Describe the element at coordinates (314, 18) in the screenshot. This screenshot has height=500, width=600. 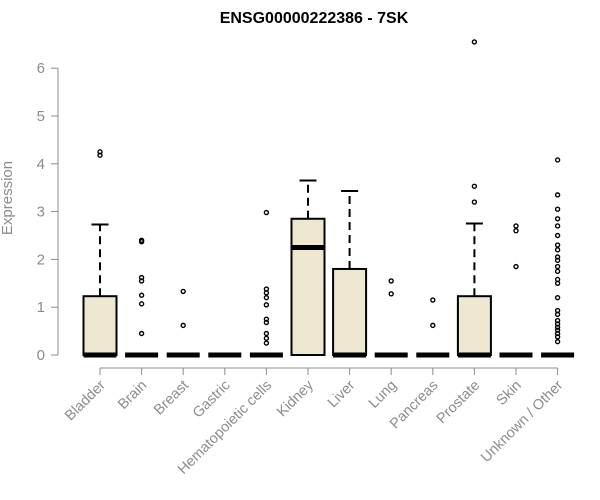
I see `chart-title: ENSG00000222386 - 7SK` at that location.